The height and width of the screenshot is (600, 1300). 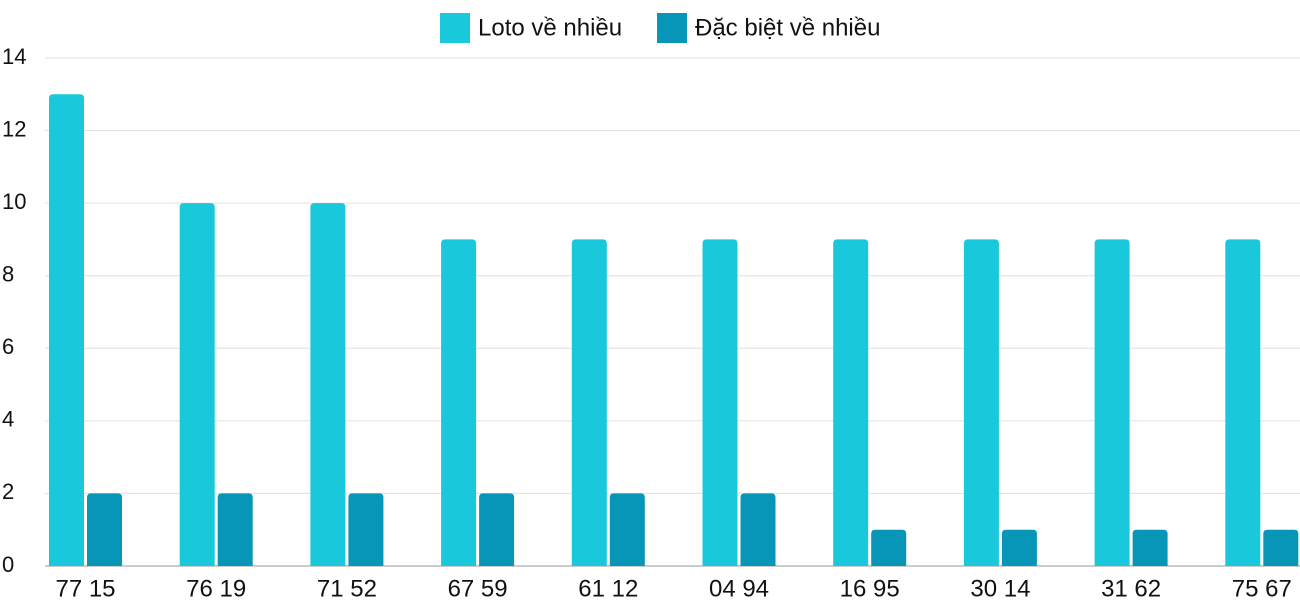 What do you see at coordinates (550, 27) in the screenshot?
I see `legend-label: Loto về nhiều` at bounding box center [550, 27].